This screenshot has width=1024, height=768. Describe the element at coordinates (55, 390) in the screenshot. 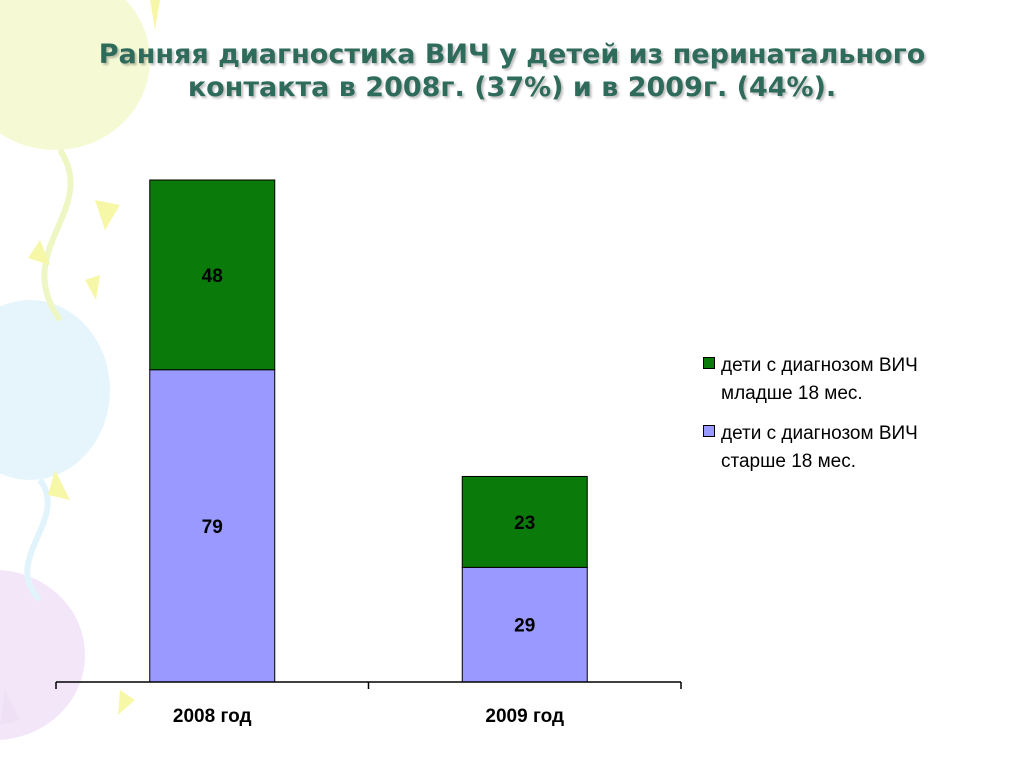

I see `balloon-blue` at that location.